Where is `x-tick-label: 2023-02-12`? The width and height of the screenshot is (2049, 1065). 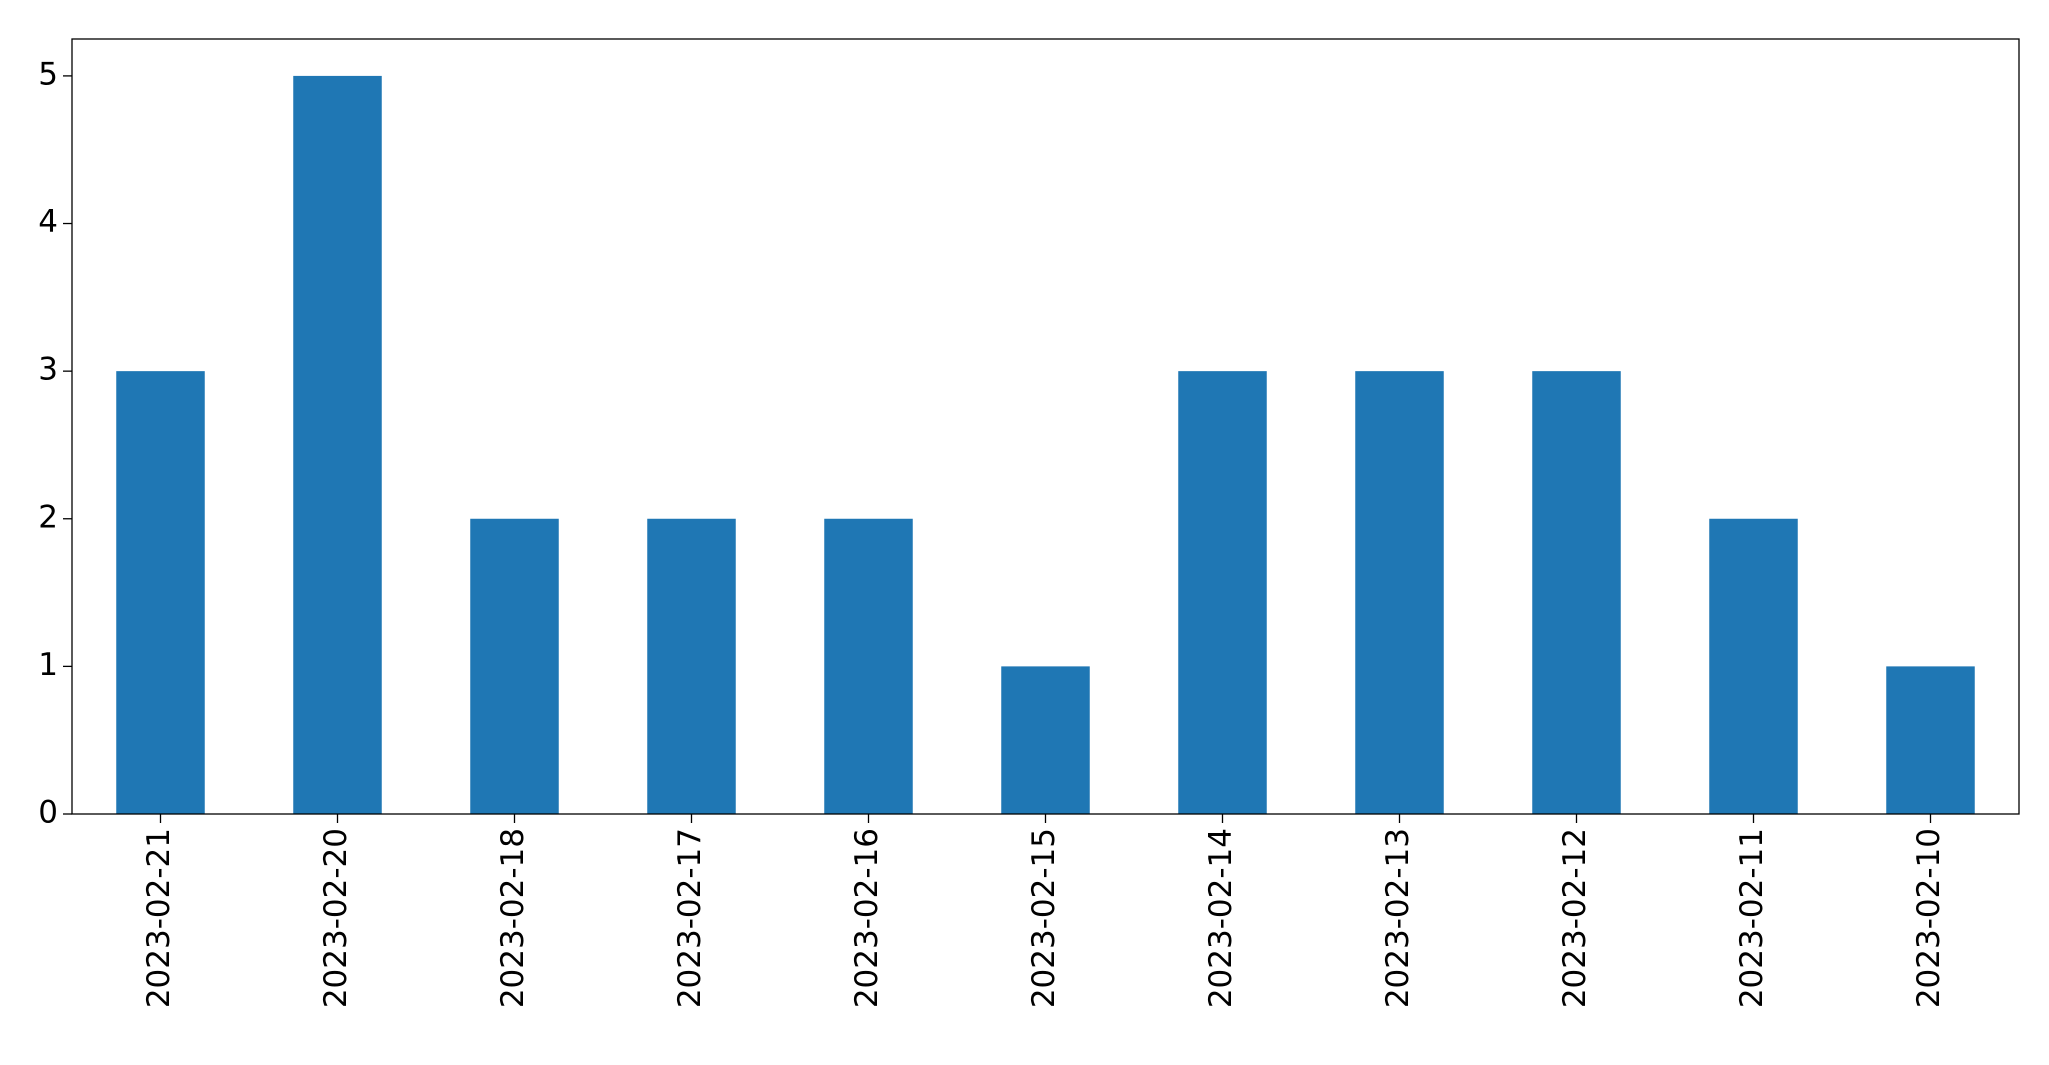
x-tick-label: 2023-02-12 is located at coordinates (1575, 918).